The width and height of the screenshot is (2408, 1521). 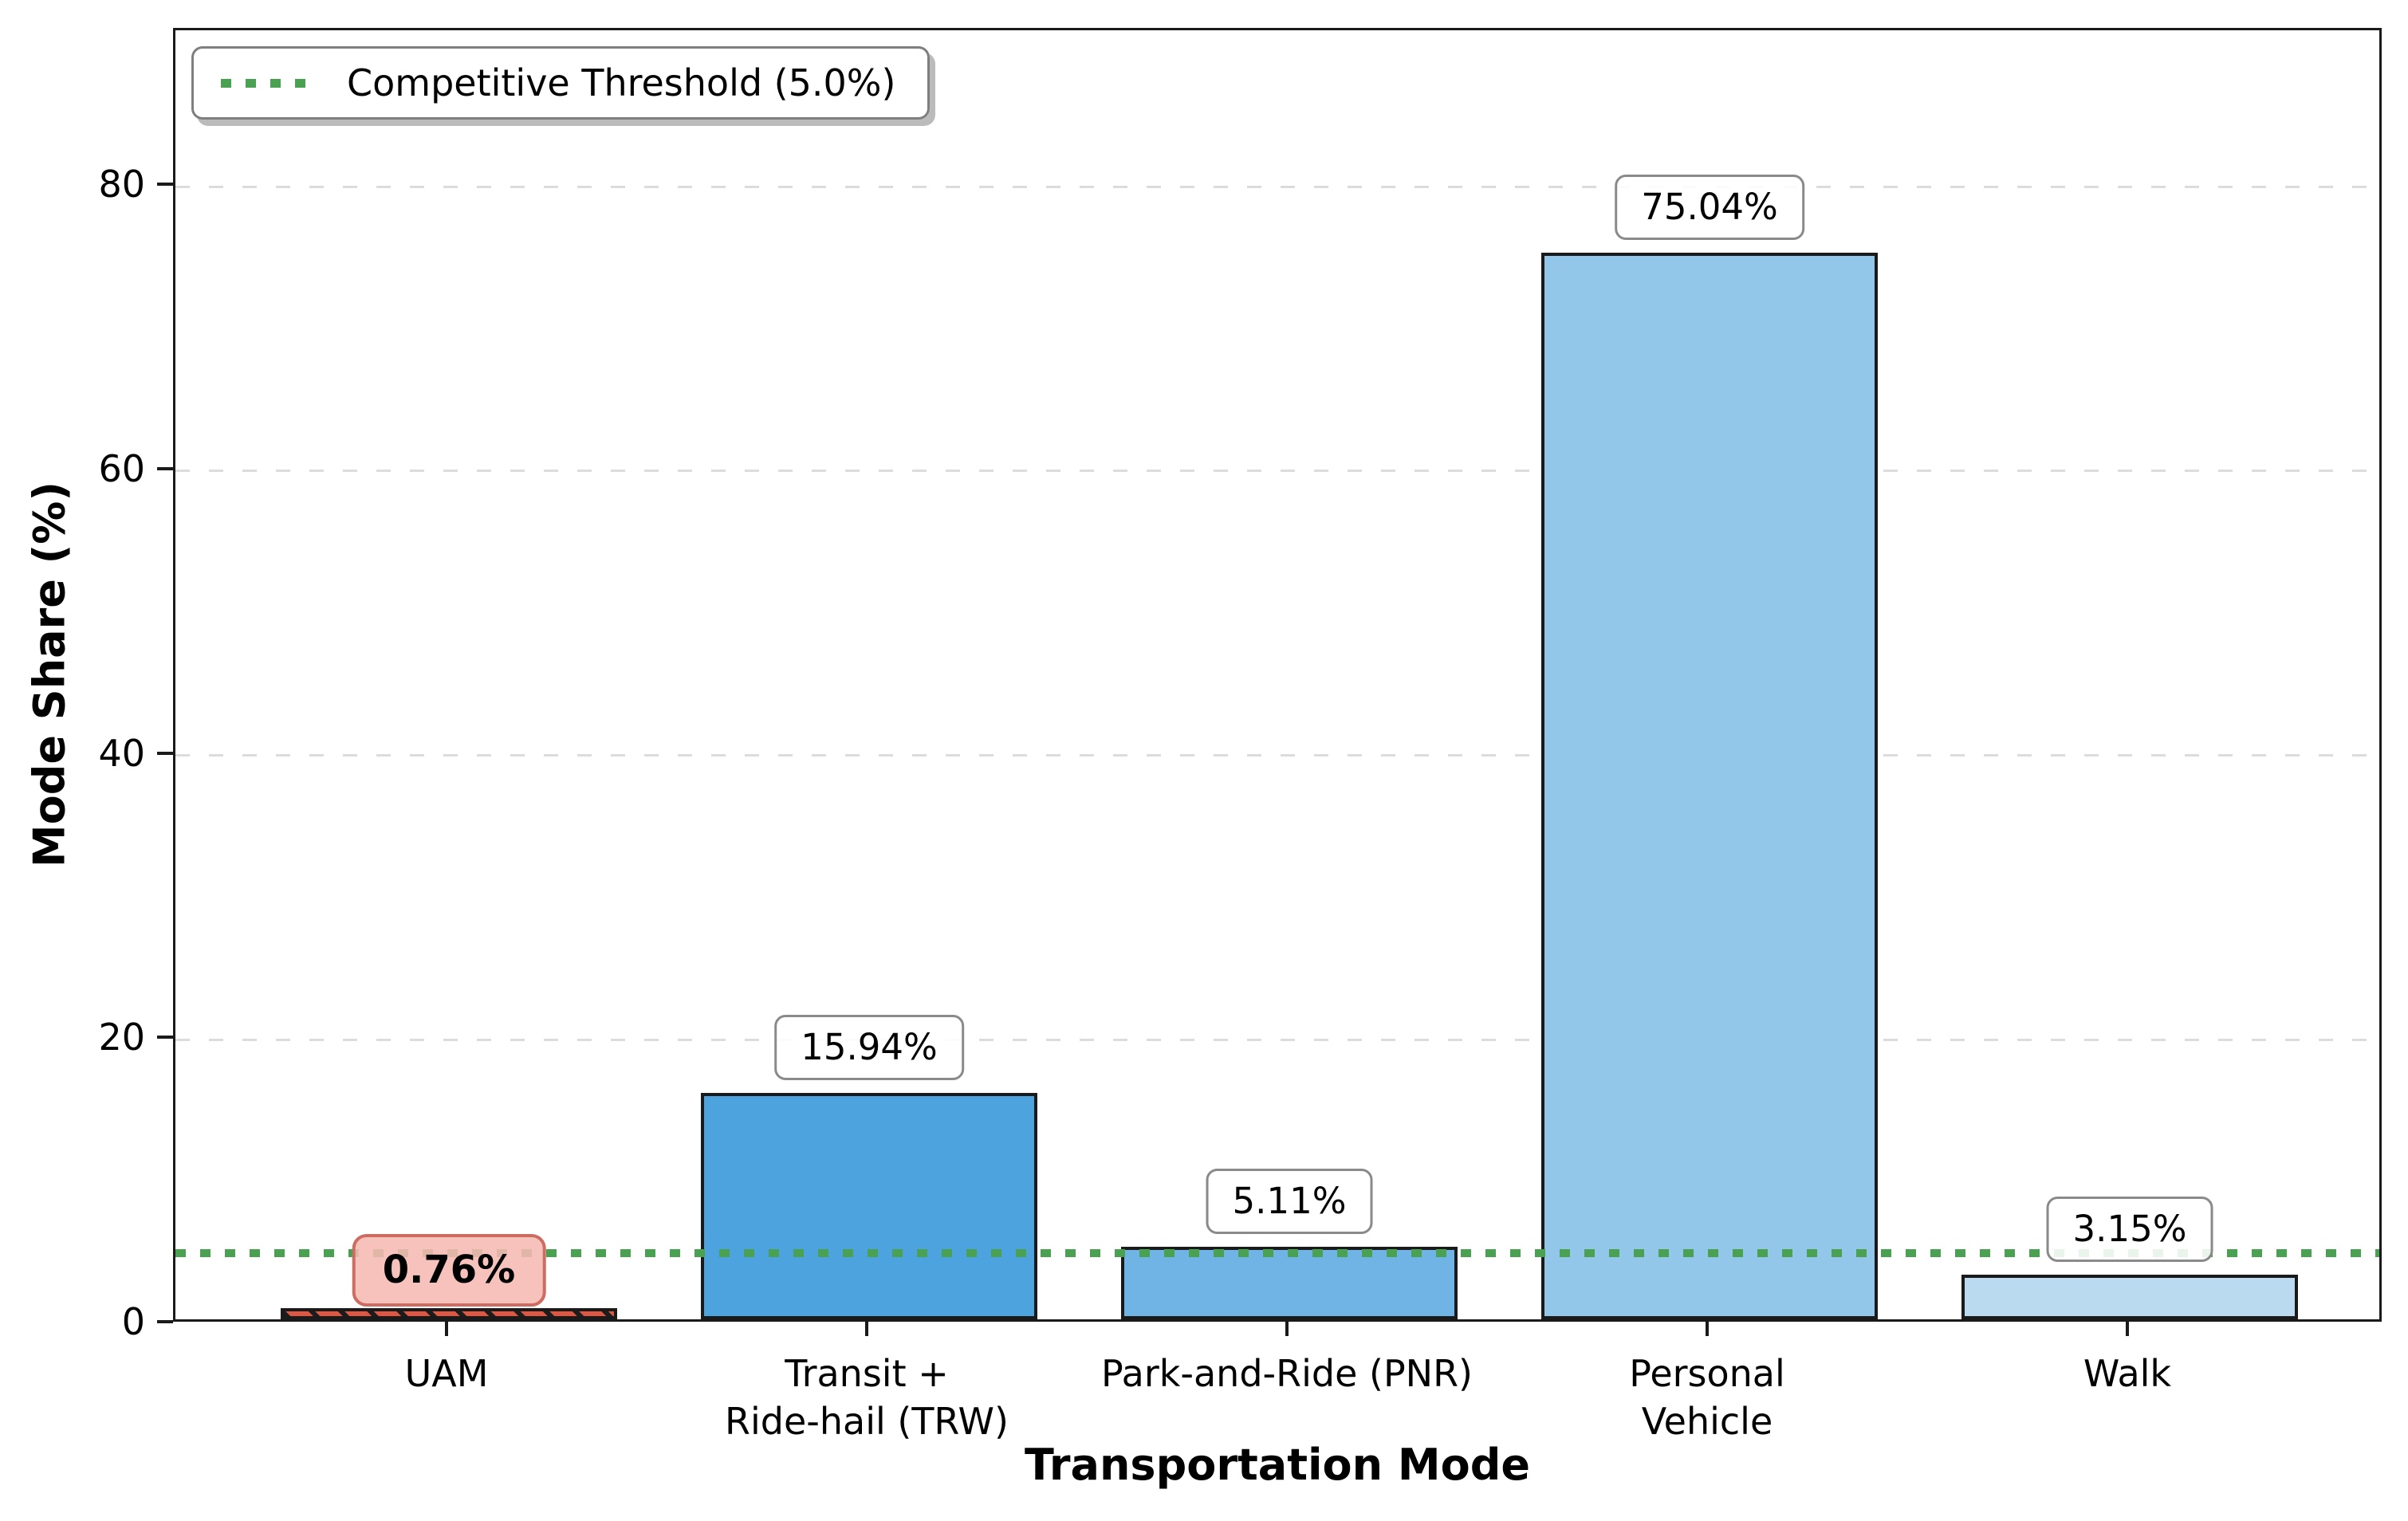 What do you see at coordinates (1277, 1465) in the screenshot?
I see `x-axis-title: Transportation Mode` at bounding box center [1277, 1465].